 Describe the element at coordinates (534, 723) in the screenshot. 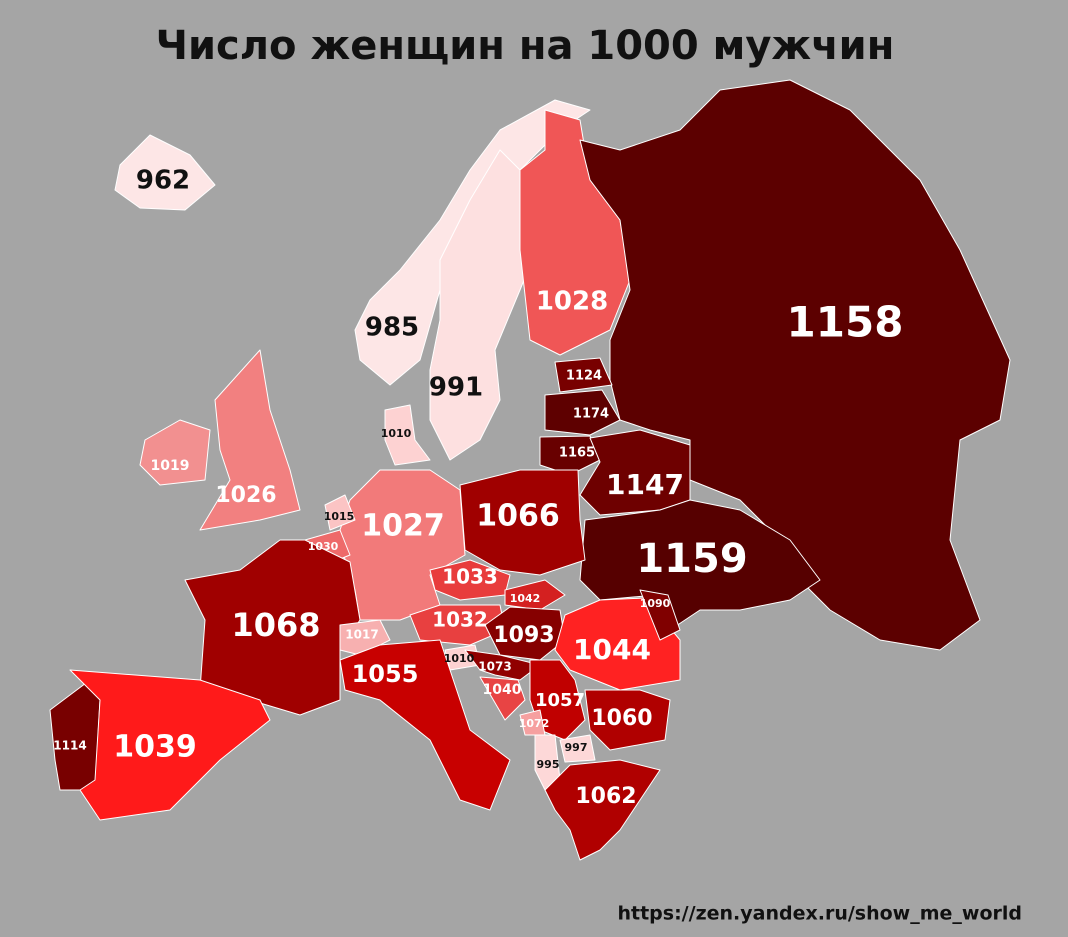

I see `region-value: 1072` at that location.